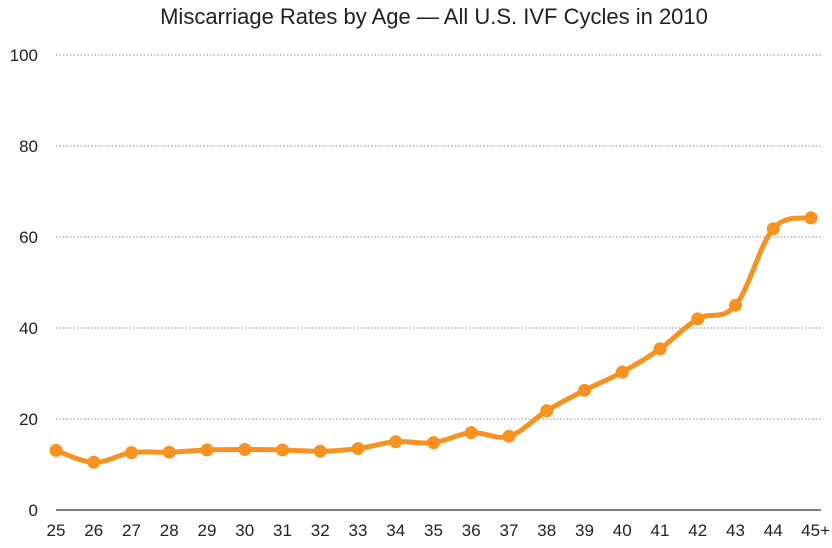 The image size is (832, 548). What do you see at coordinates (169, 530) in the screenshot?
I see `x-tick-label: 28` at bounding box center [169, 530].